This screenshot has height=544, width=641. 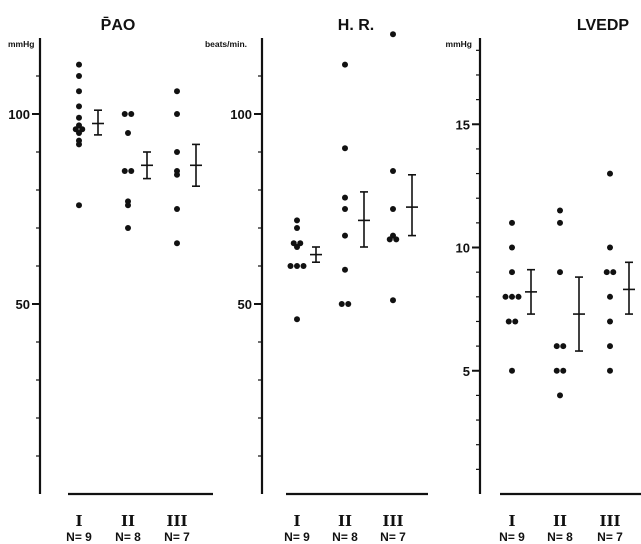 I want to click on y-tick-label: 15, so click(x=463, y=124).